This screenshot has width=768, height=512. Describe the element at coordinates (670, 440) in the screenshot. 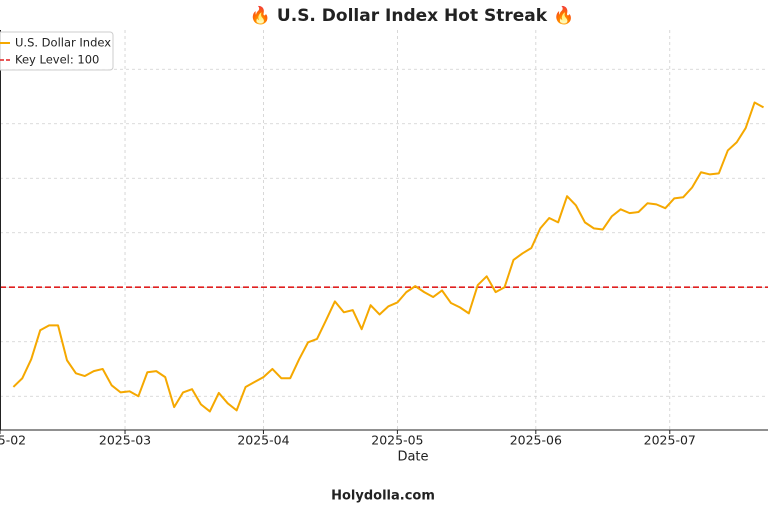

I see `x-tick-label: 2025-07` at that location.